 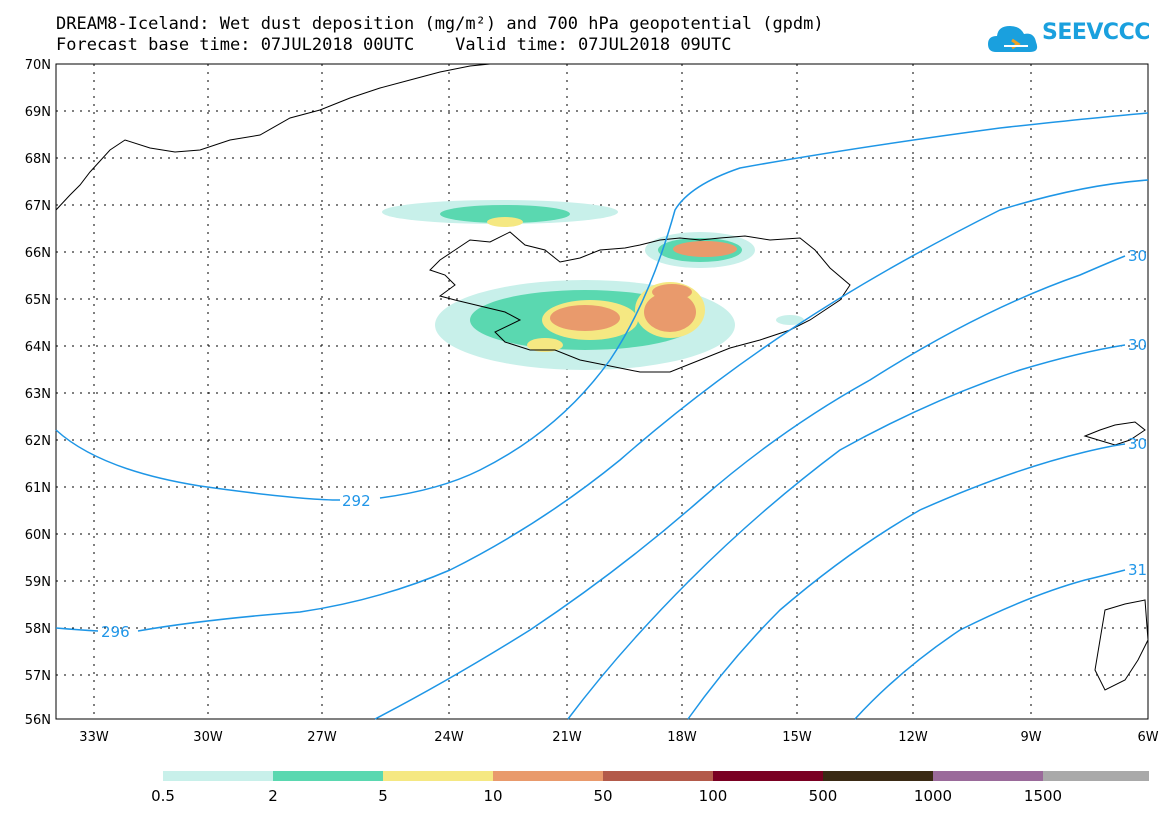 I want to click on lat-label: 66N, so click(x=38, y=253).